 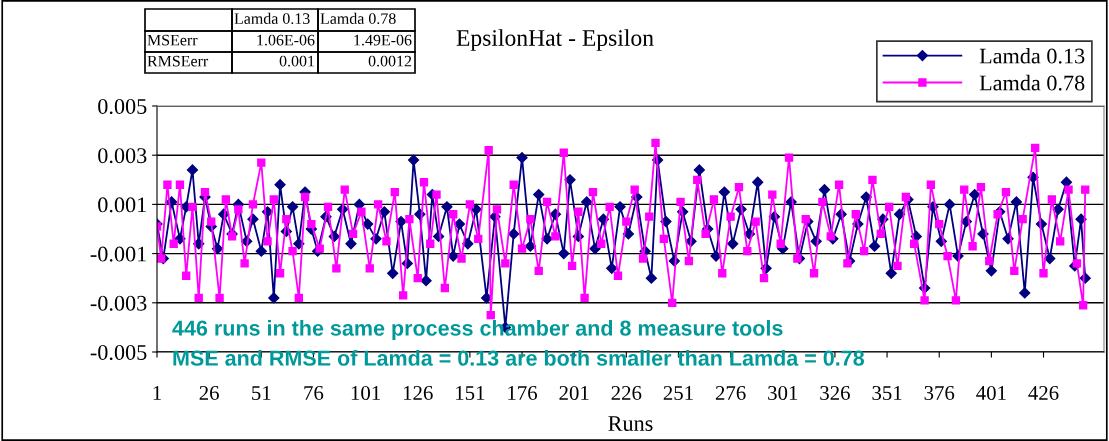 I want to click on y-tick-label: 0.003, so click(x=122, y=156).